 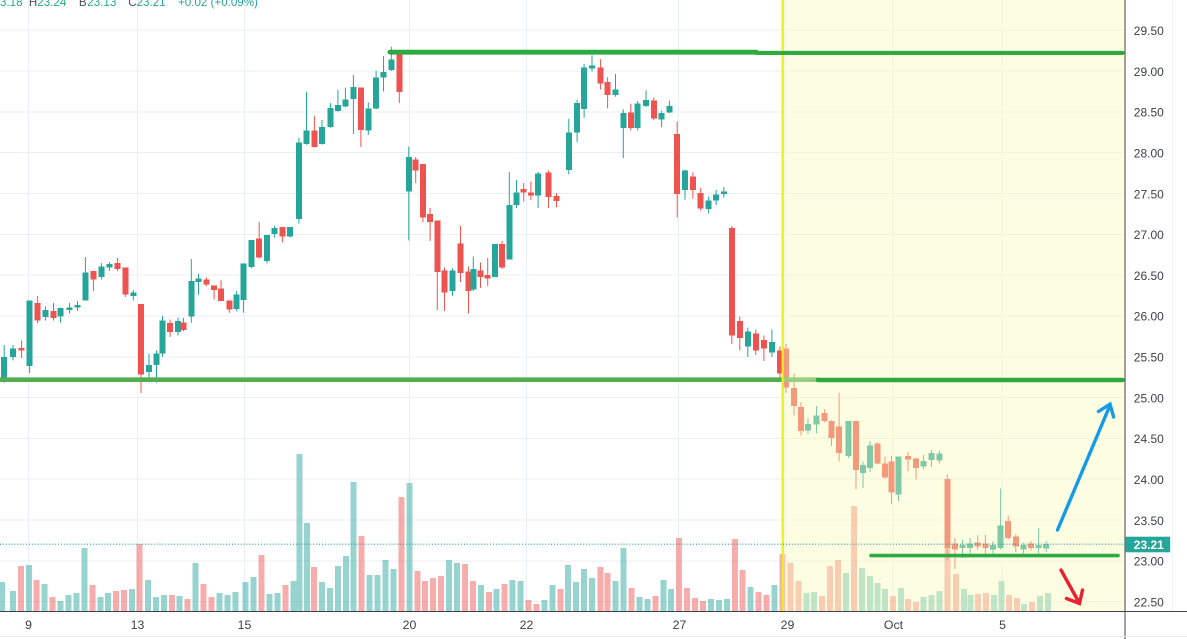 What do you see at coordinates (788, 625) in the screenshot?
I see `svg-text: 29` at bounding box center [788, 625].